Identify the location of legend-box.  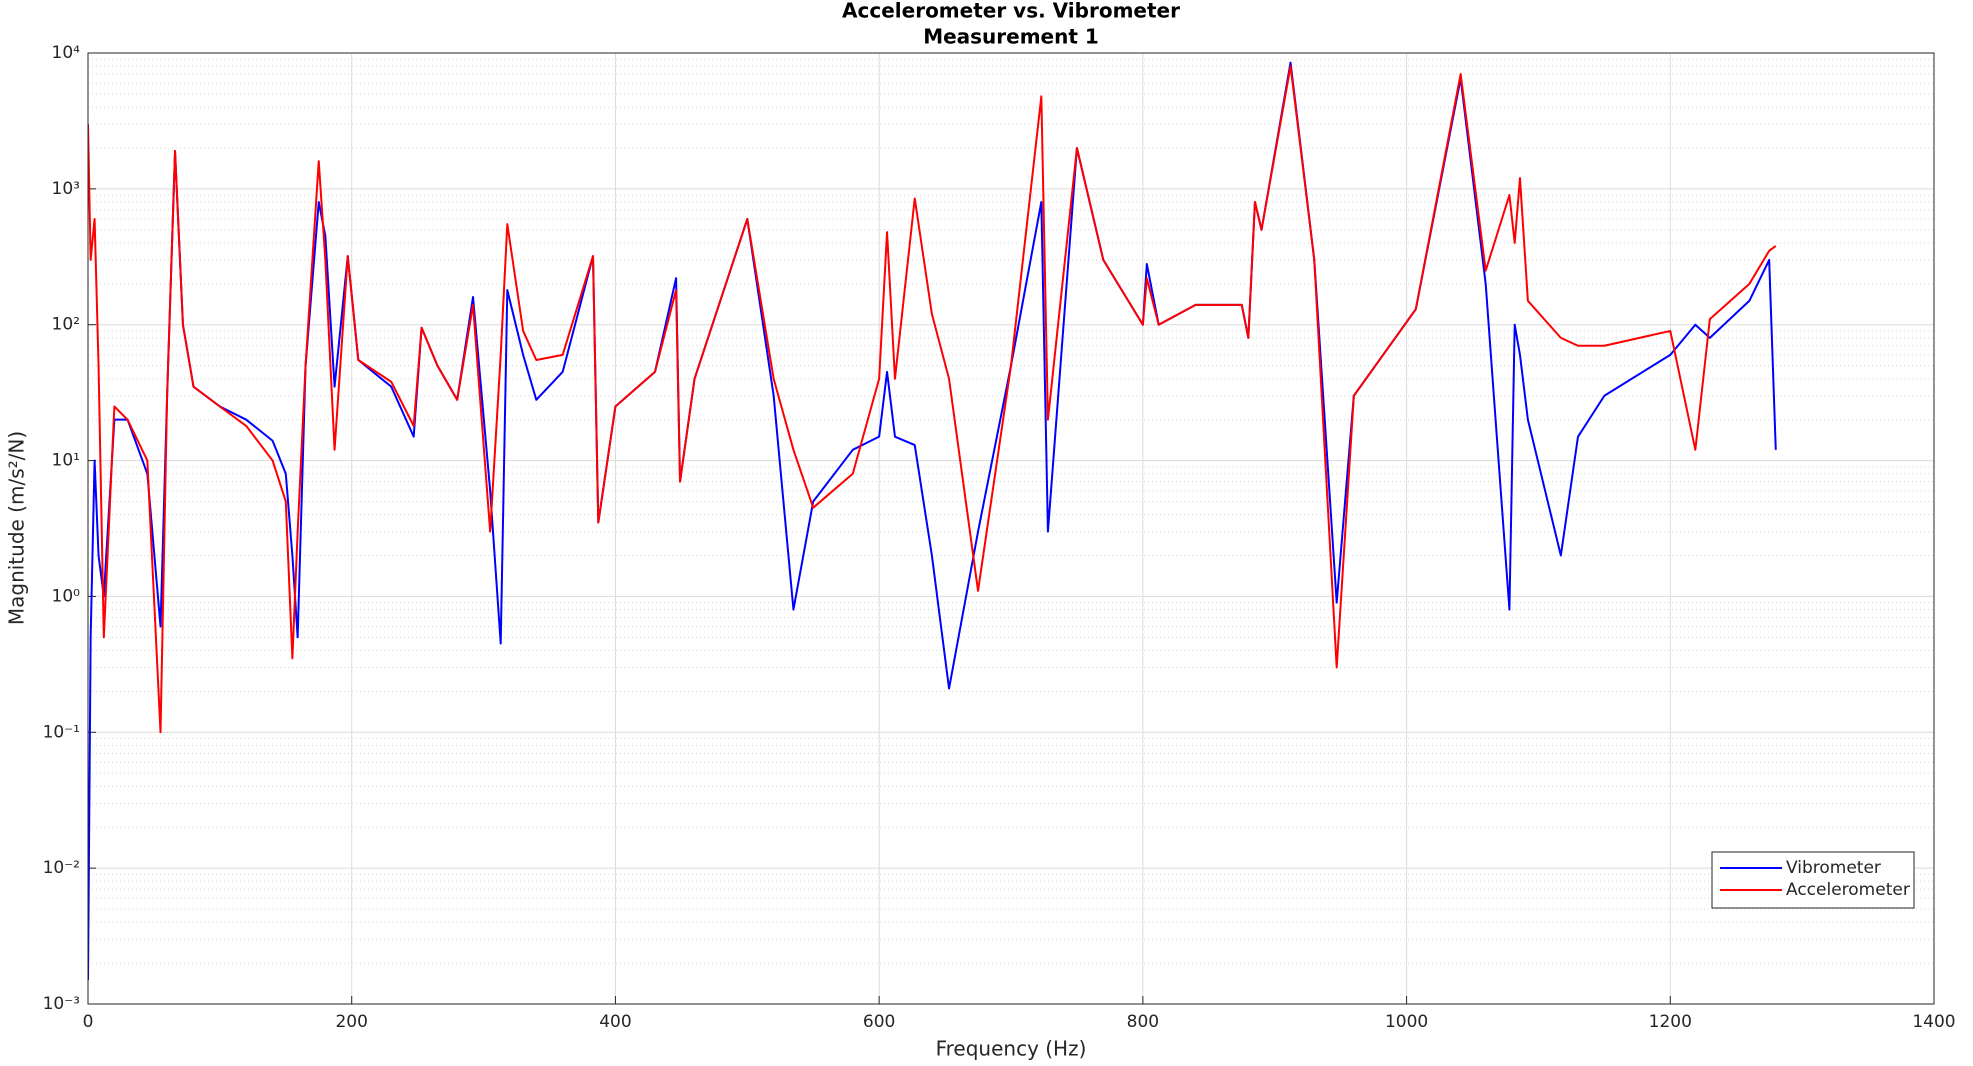
(1813, 880).